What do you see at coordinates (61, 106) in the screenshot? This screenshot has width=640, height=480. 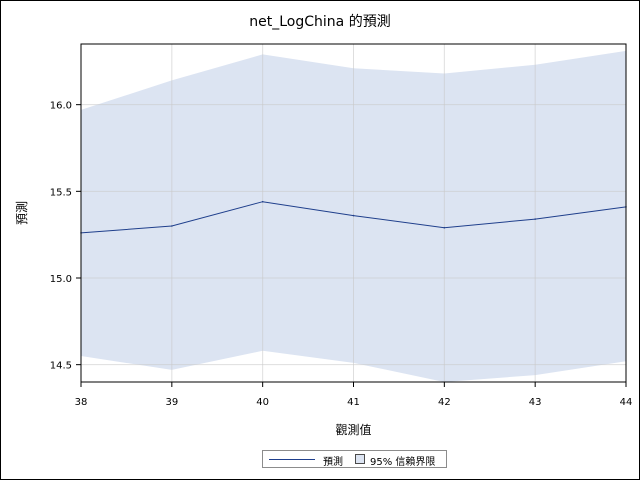 I see `y-tick-label: 16.0` at bounding box center [61, 106].